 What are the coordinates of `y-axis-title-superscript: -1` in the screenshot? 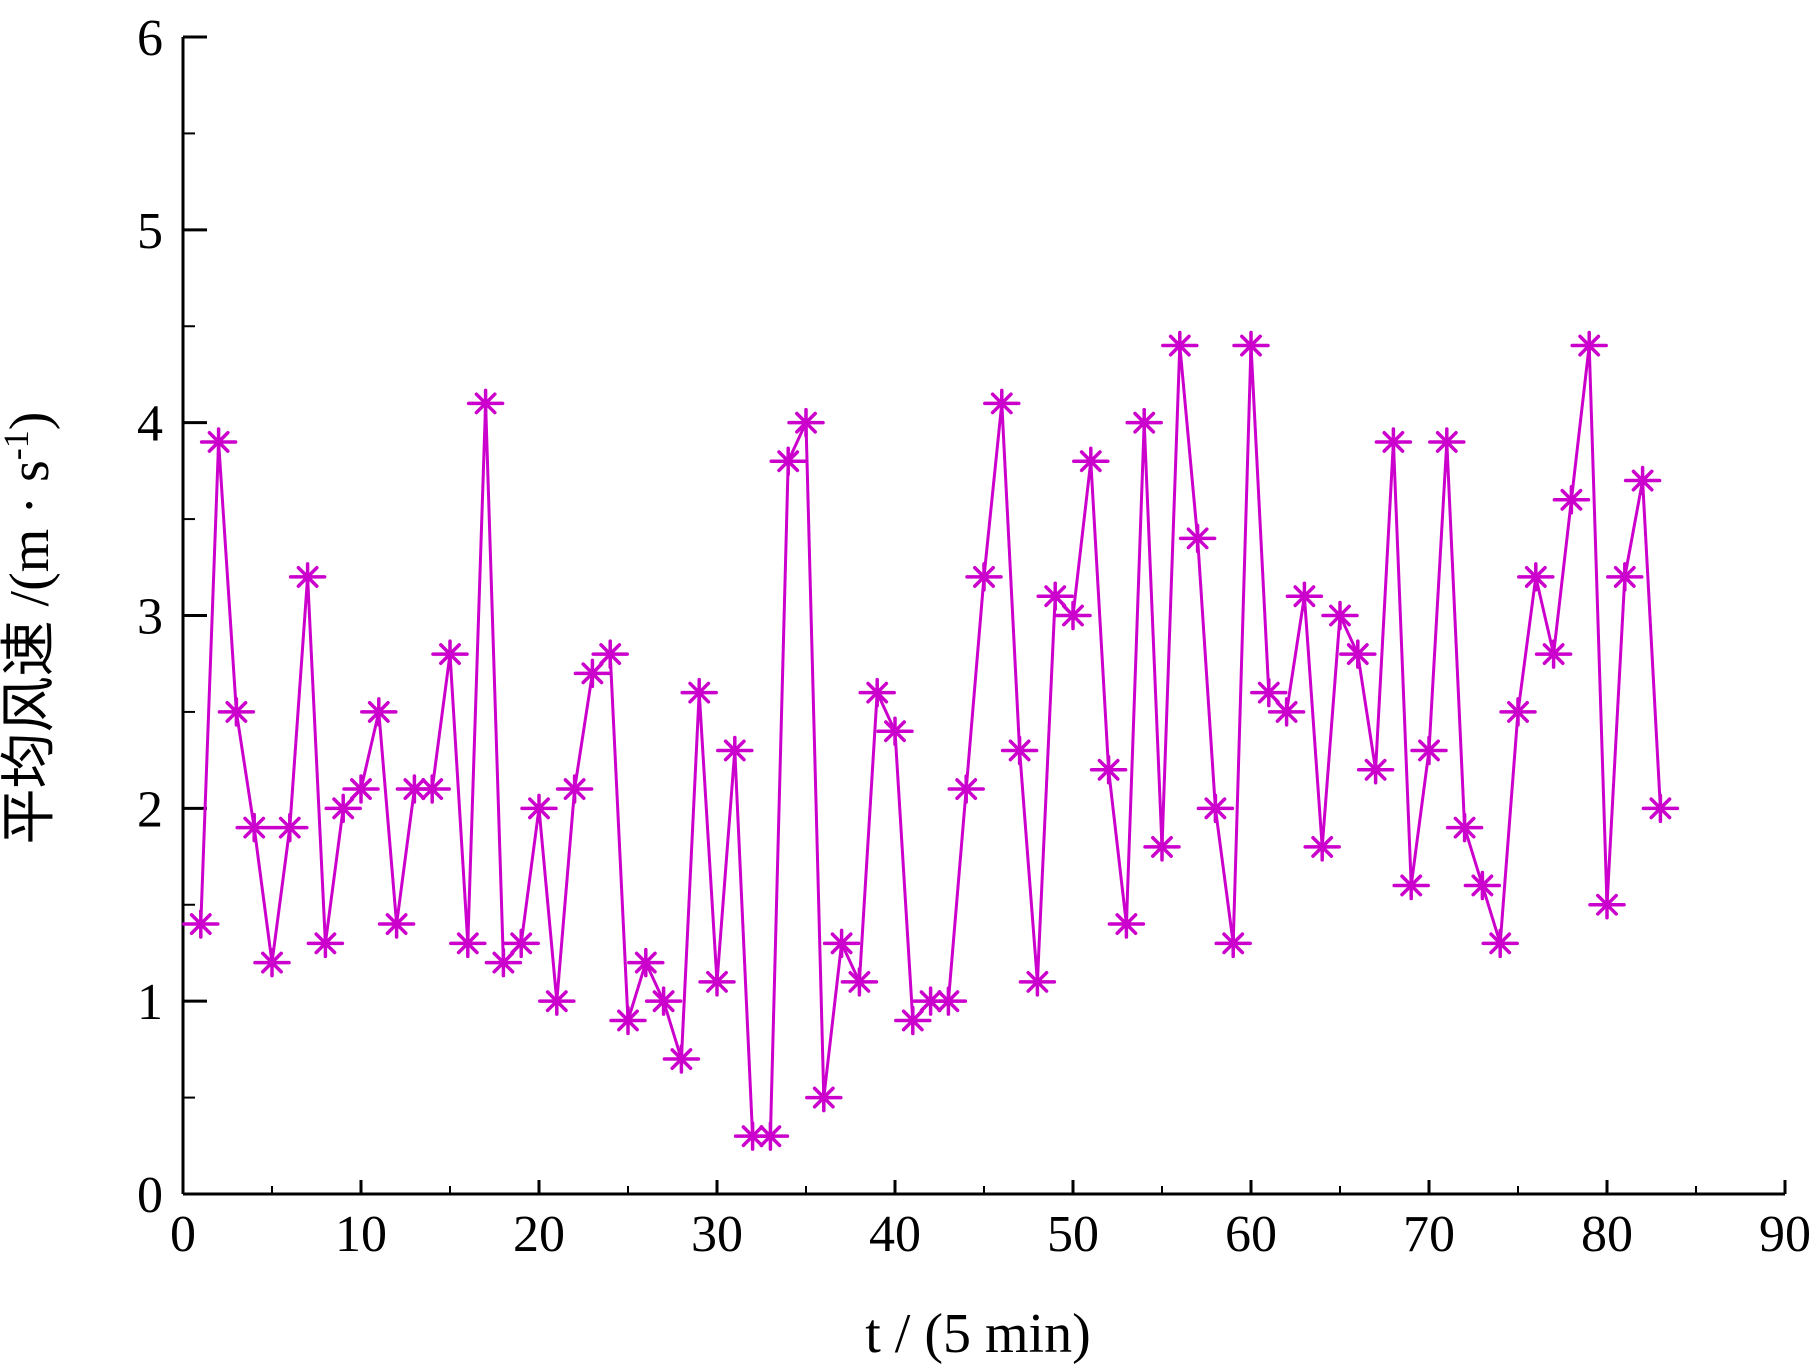 It's located at (18, 445).